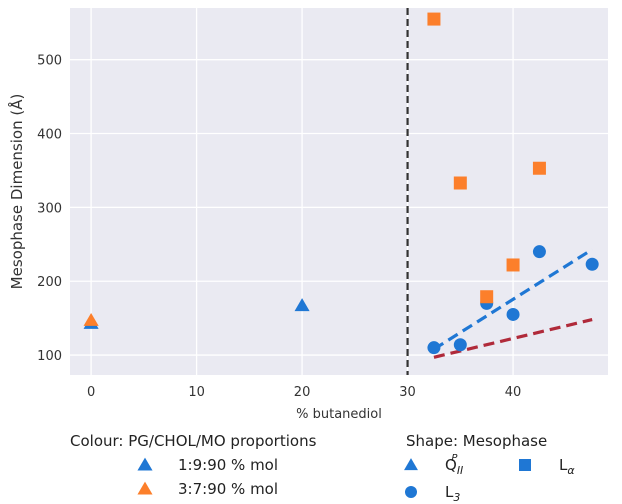  Describe the element at coordinates (513, 299) in the screenshot. I see `fit-line` at that location.